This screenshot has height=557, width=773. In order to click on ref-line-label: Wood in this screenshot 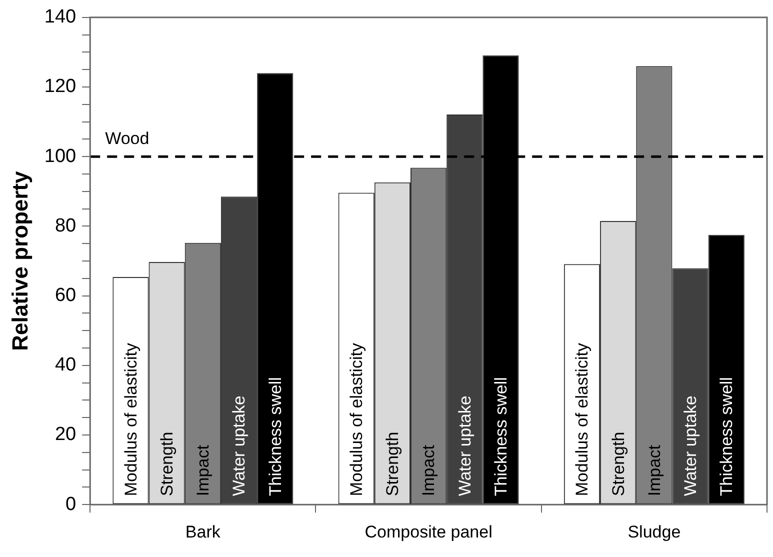, I will do `click(127, 138)`.